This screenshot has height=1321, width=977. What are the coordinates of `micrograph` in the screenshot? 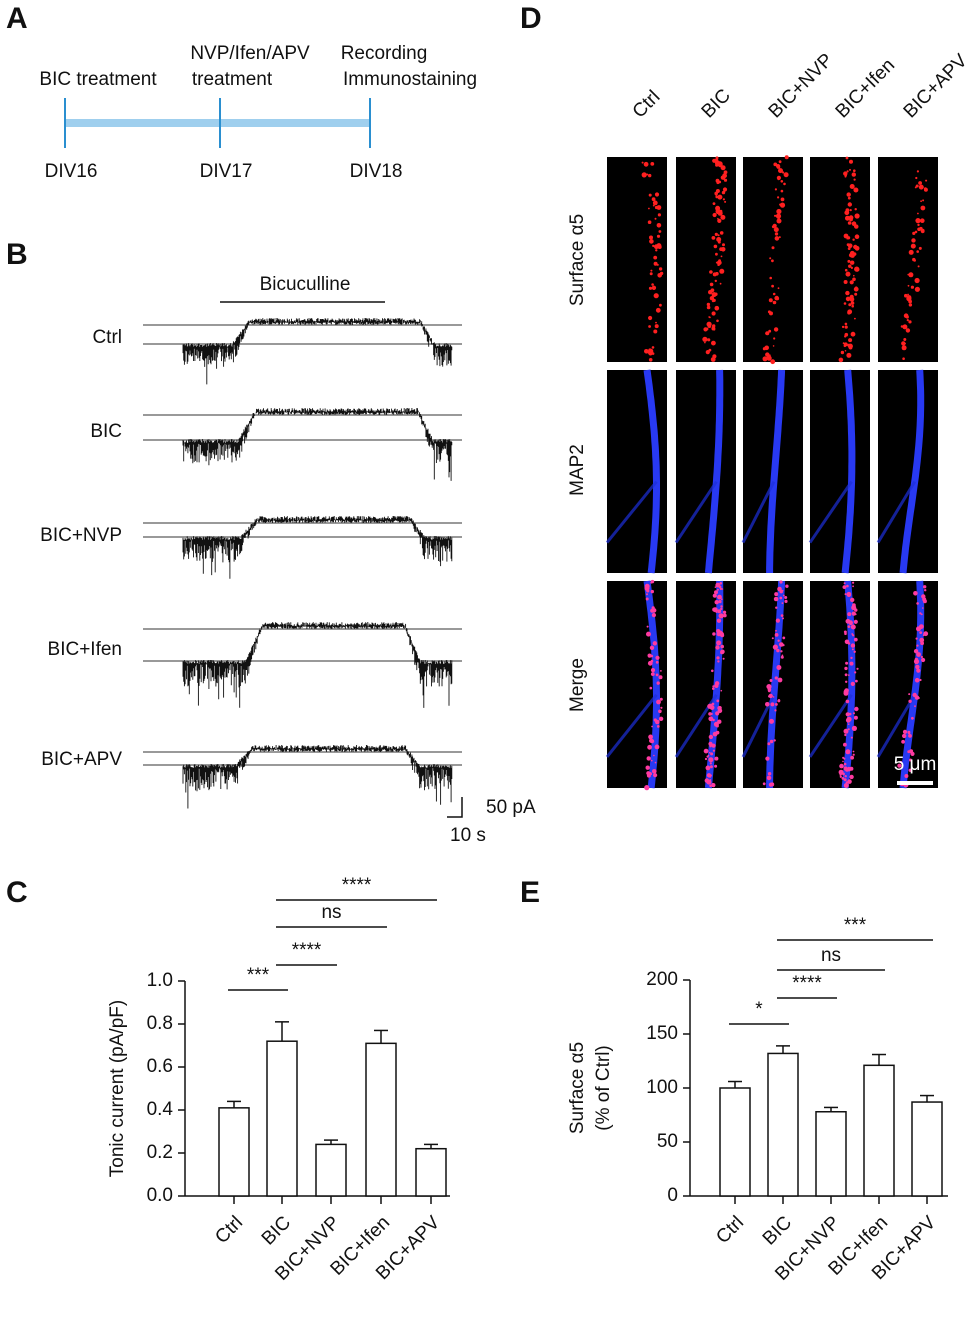 It's located at (706, 471).